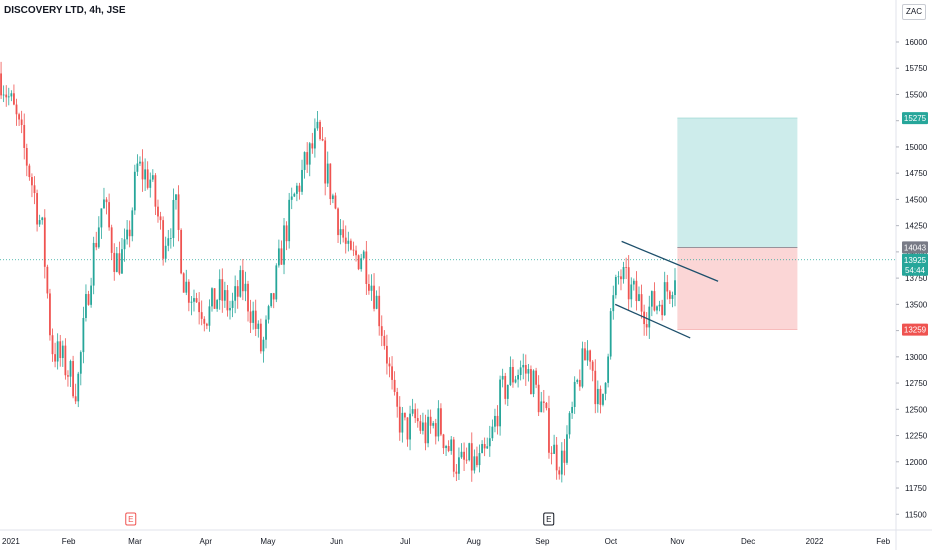 The height and width of the screenshot is (550, 932). Describe the element at coordinates (916, 94) in the screenshot. I see `y-tick-label: 15500` at that location.